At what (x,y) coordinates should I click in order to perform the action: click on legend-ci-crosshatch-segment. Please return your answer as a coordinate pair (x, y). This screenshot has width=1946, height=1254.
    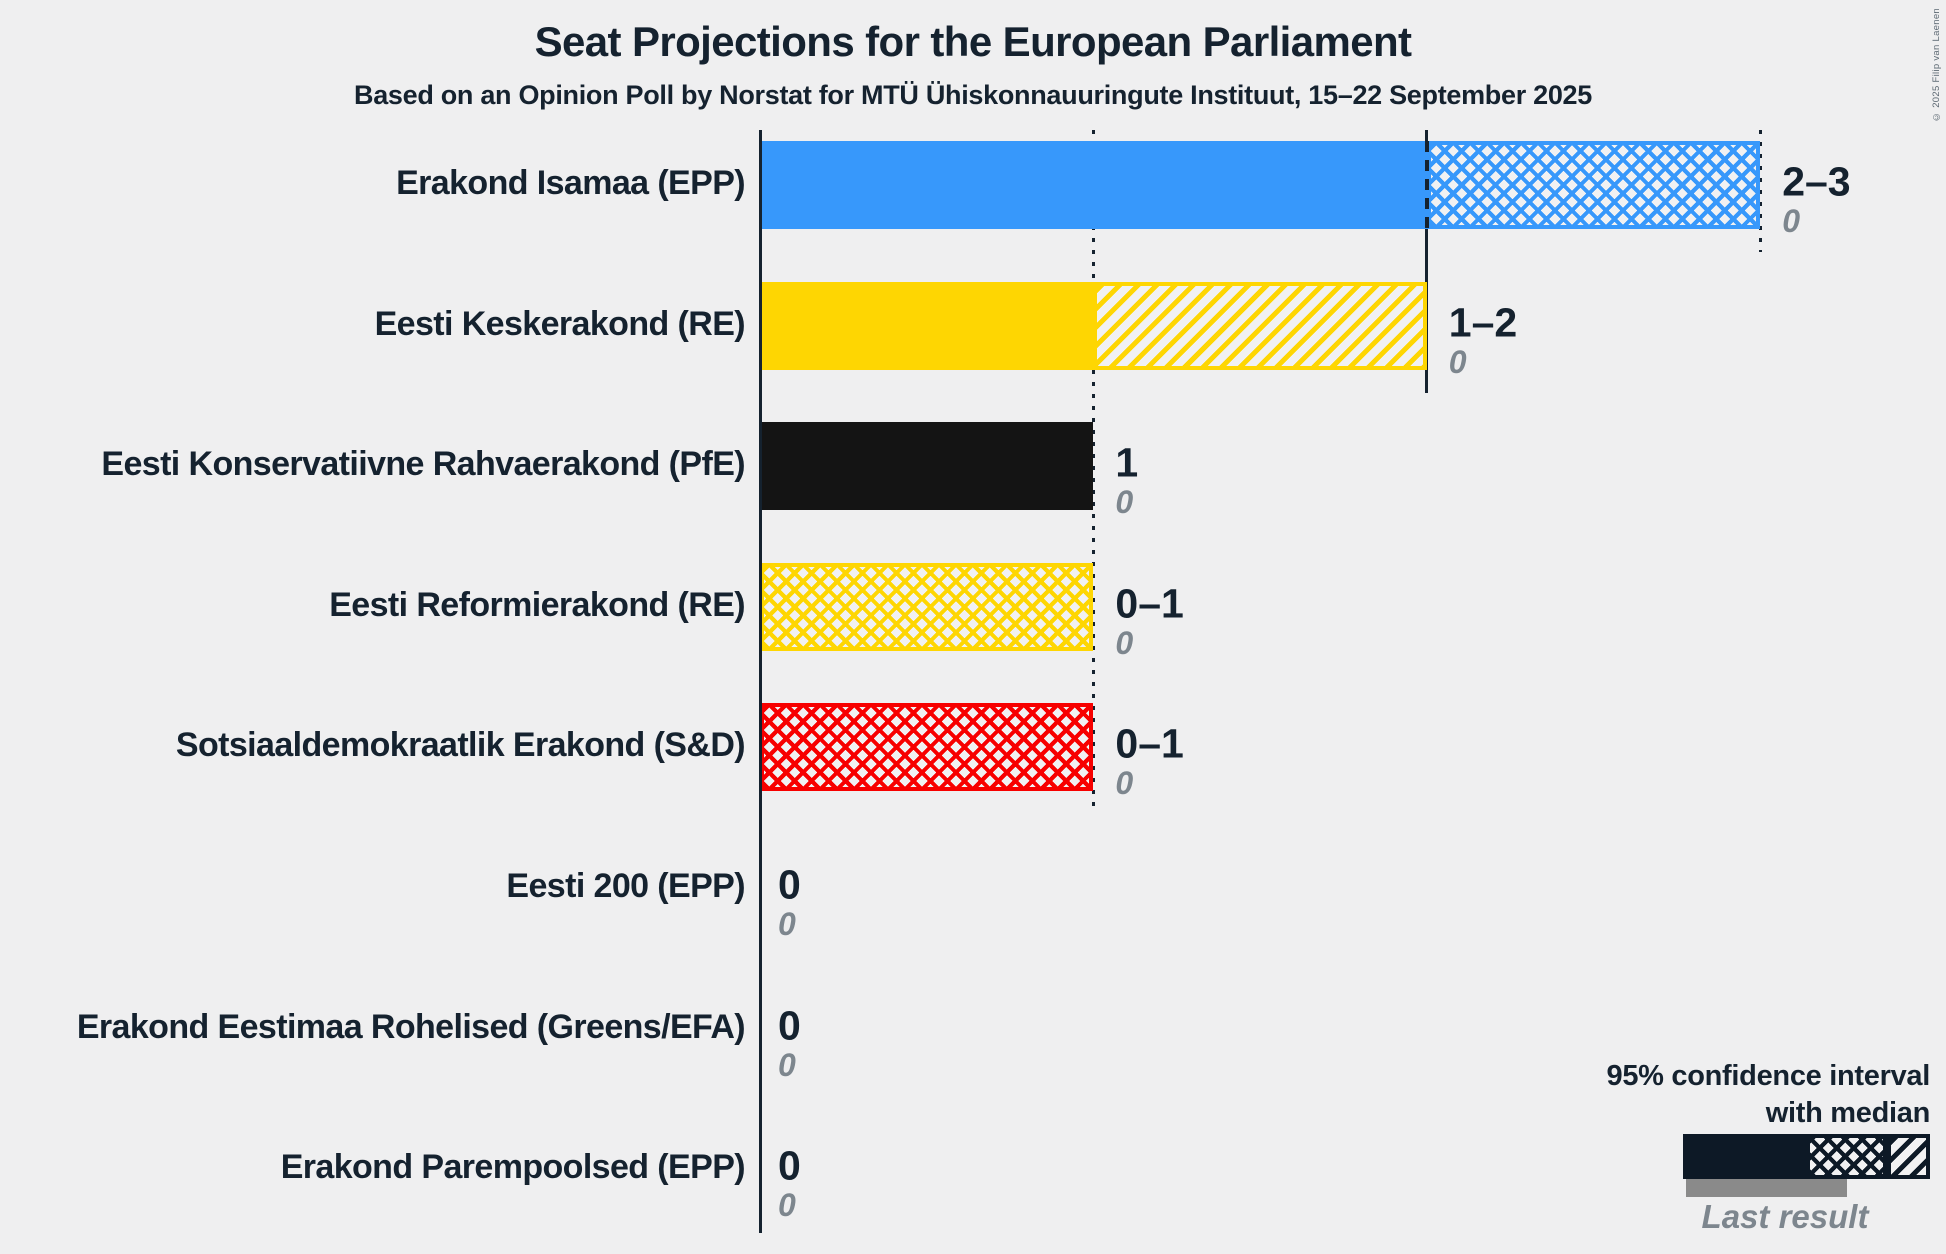
    Looking at the image, I should click on (1846, 1156).